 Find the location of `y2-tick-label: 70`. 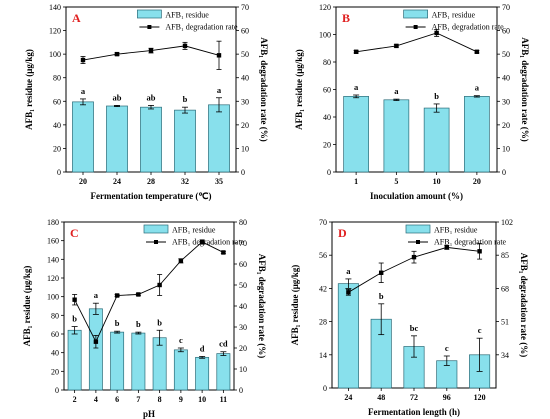

y2-tick-label: 70 is located at coordinates (245, 7).